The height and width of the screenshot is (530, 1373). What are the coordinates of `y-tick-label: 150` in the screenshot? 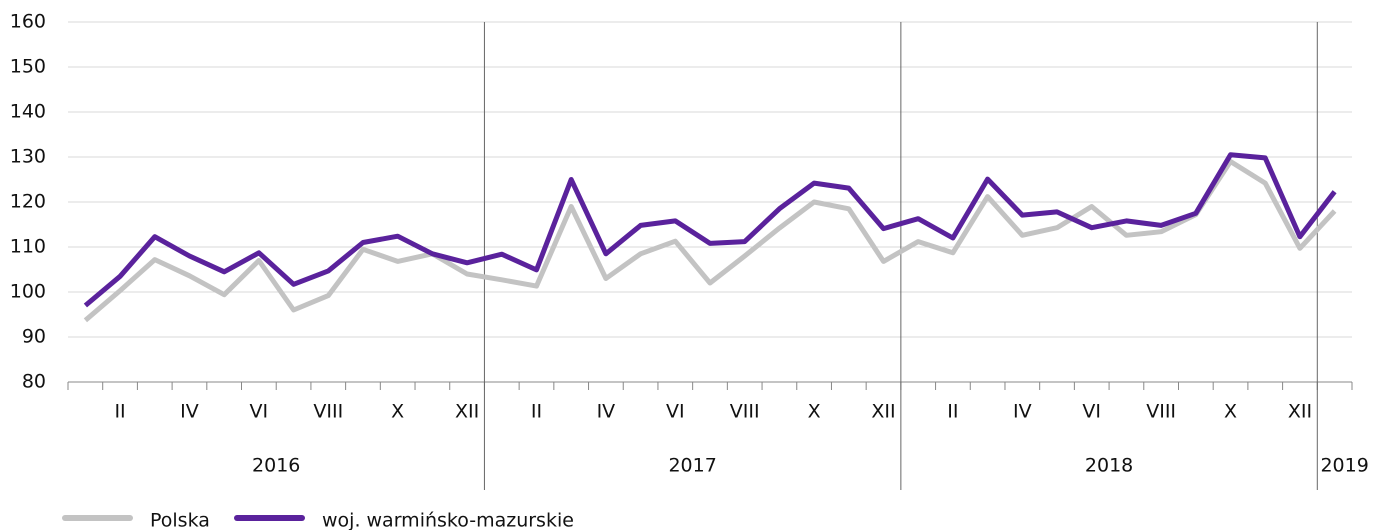 It's located at (28, 67).